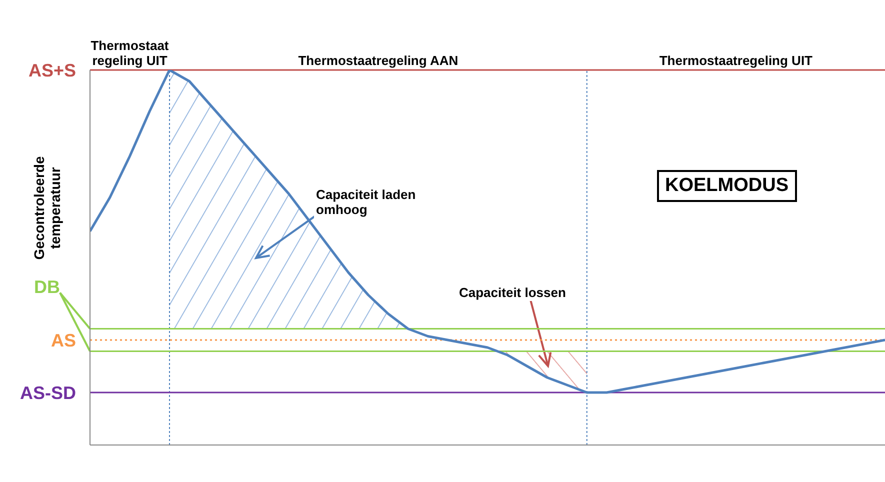 The width and height of the screenshot is (885, 482). Describe the element at coordinates (381, 202) in the screenshot. I see `annotation: Capaciteit laden omhoog` at that location.